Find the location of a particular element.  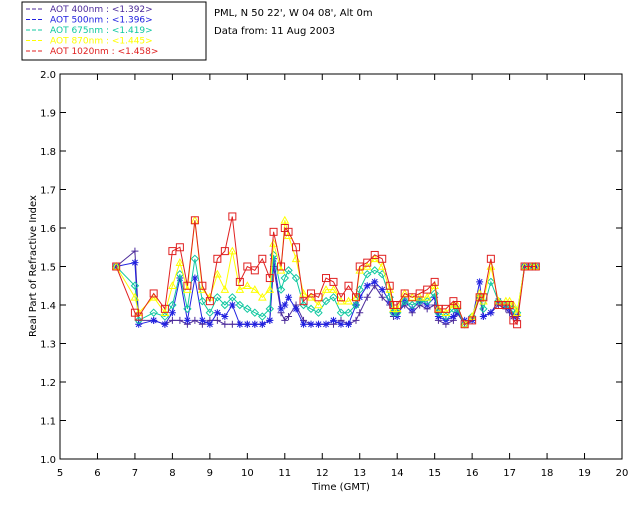

x-axis-label: Time (GMT) is located at coordinates (340, 487).